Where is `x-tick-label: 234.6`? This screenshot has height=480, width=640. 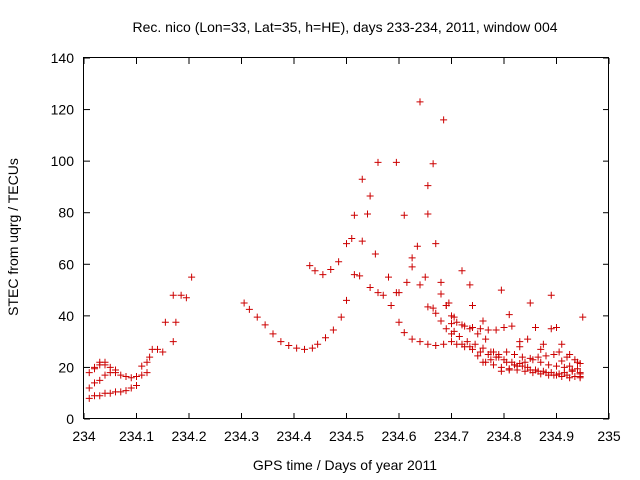
x-tick-label: 234.6 is located at coordinates (398, 436).